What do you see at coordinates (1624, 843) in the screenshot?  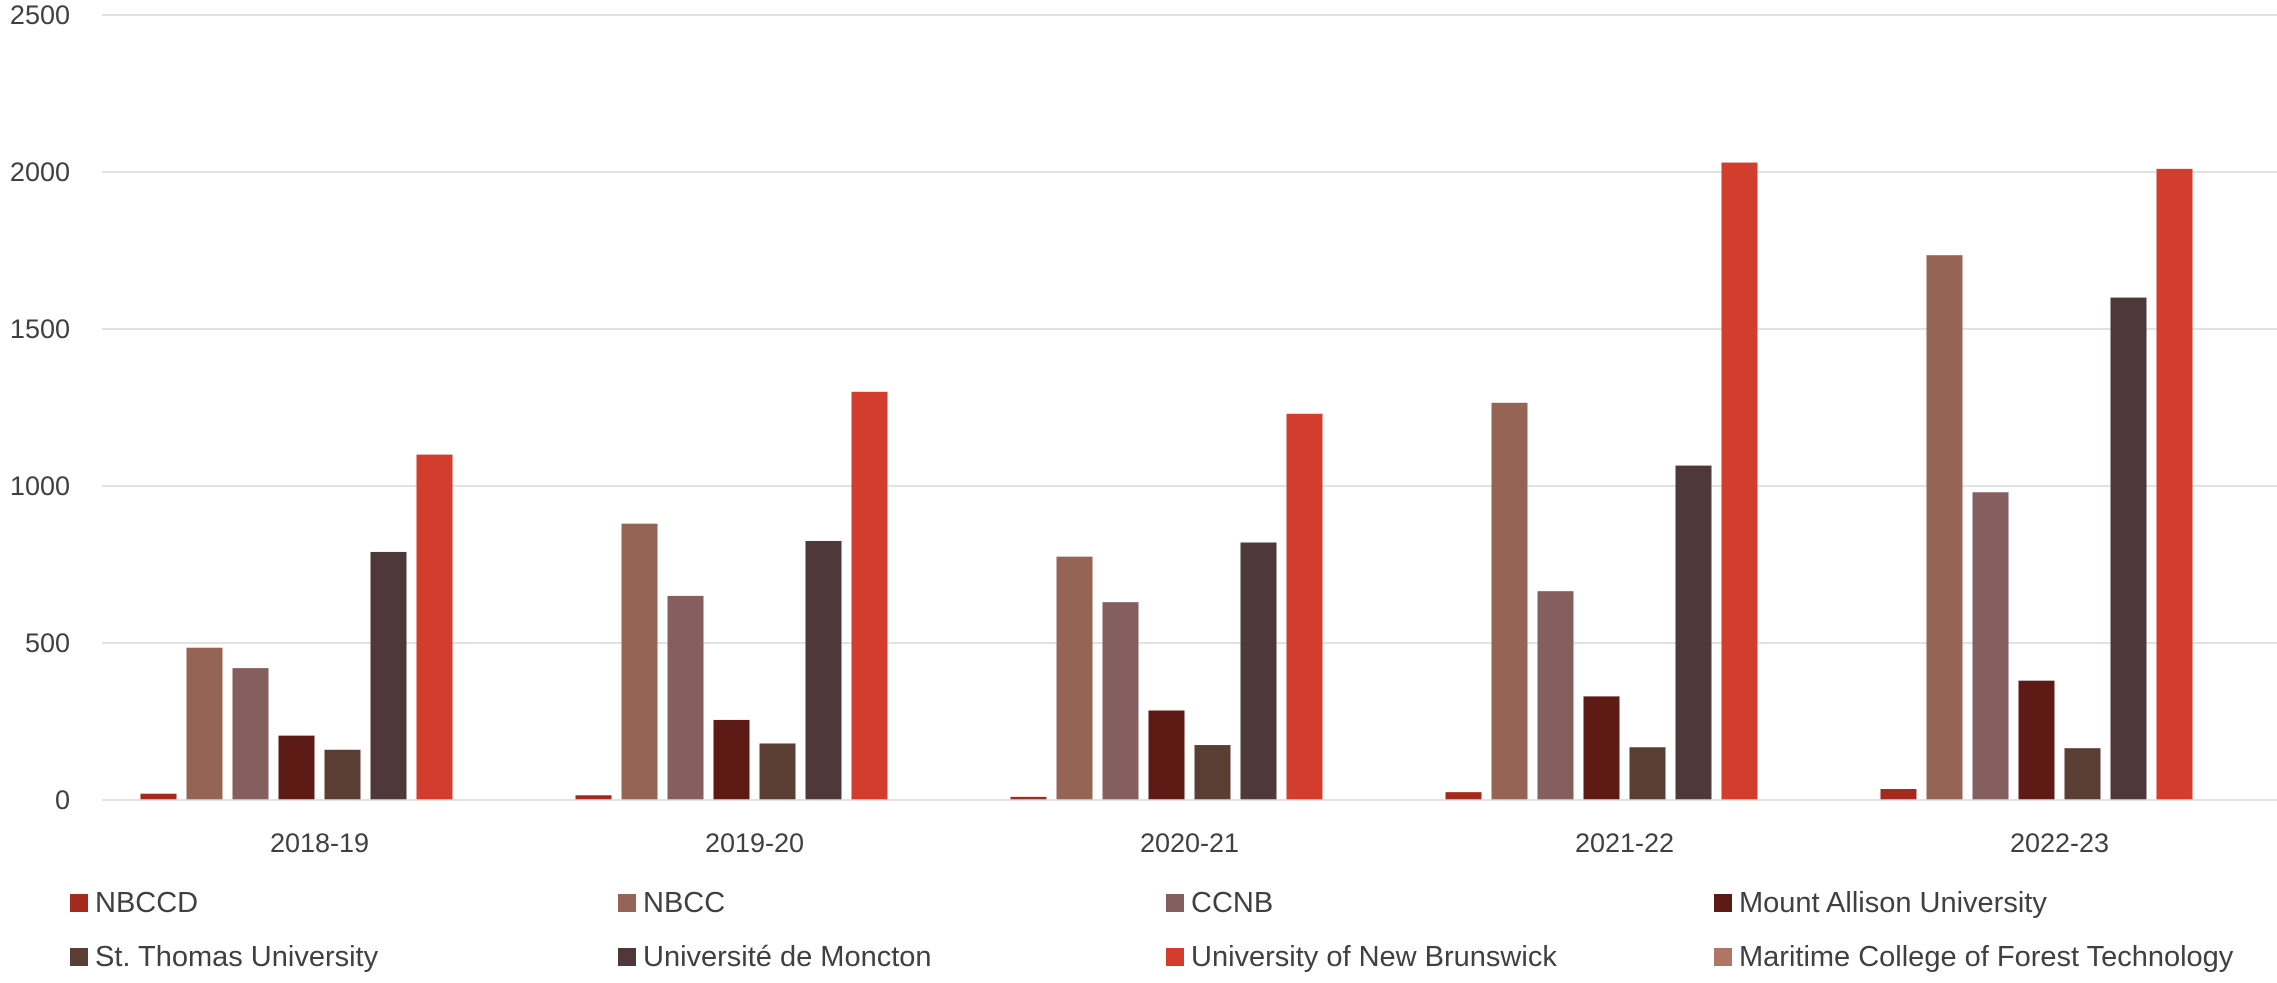 I see `x-tick-label: 2021-22` at bounding box center [1624, 843].